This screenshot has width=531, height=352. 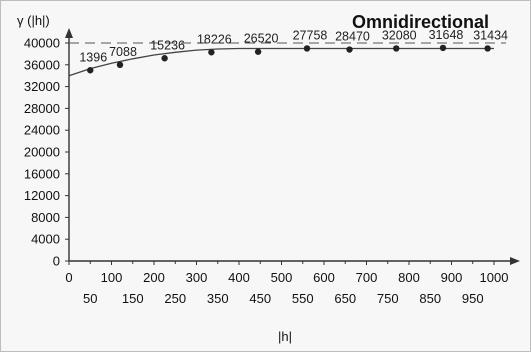 I want to click on x-tick-label-minor: 150, so click(x=133, y=298).